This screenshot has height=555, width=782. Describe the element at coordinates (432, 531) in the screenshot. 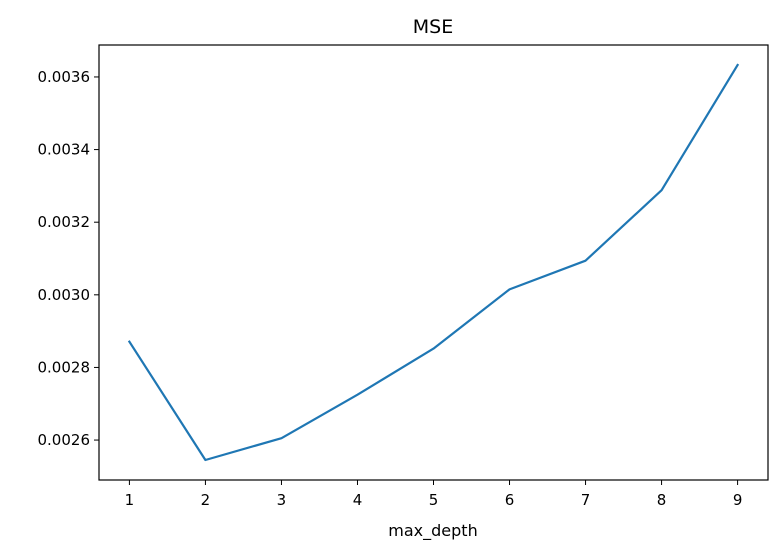

I see `x-axis-label: max_depth` at that location.